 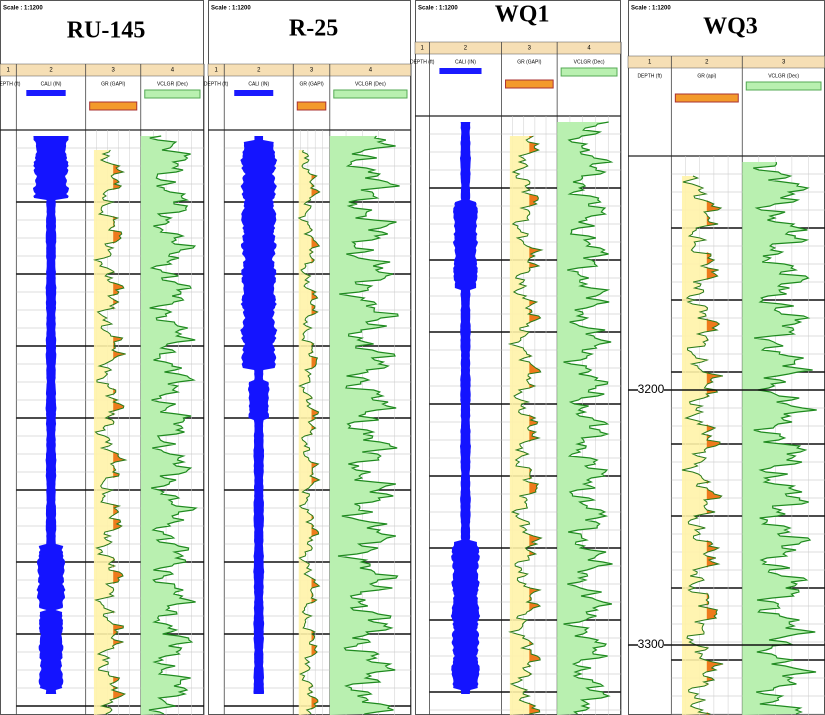 I want to click on depth-label: 3300, so click(x=651, y=644).